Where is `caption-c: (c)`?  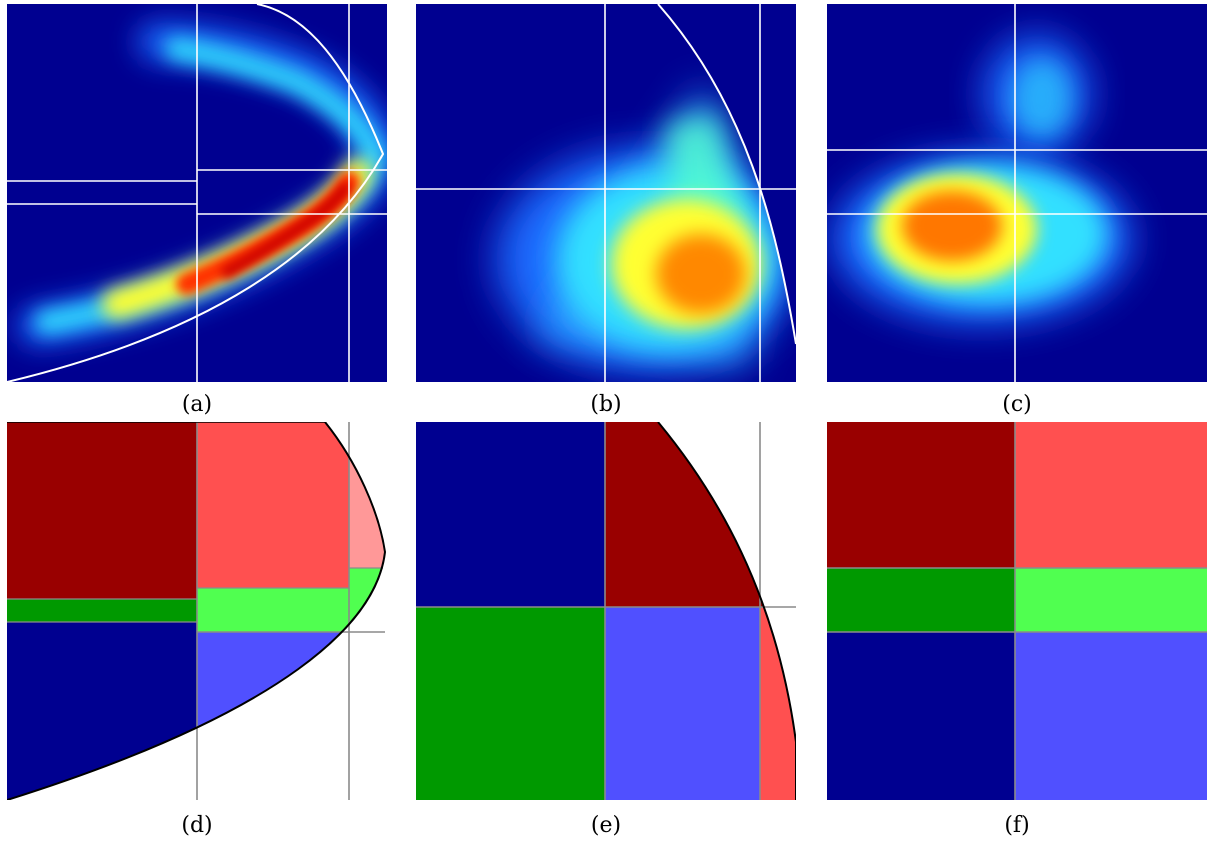
caption-c: (c) is located at coordinates (1017, 404).